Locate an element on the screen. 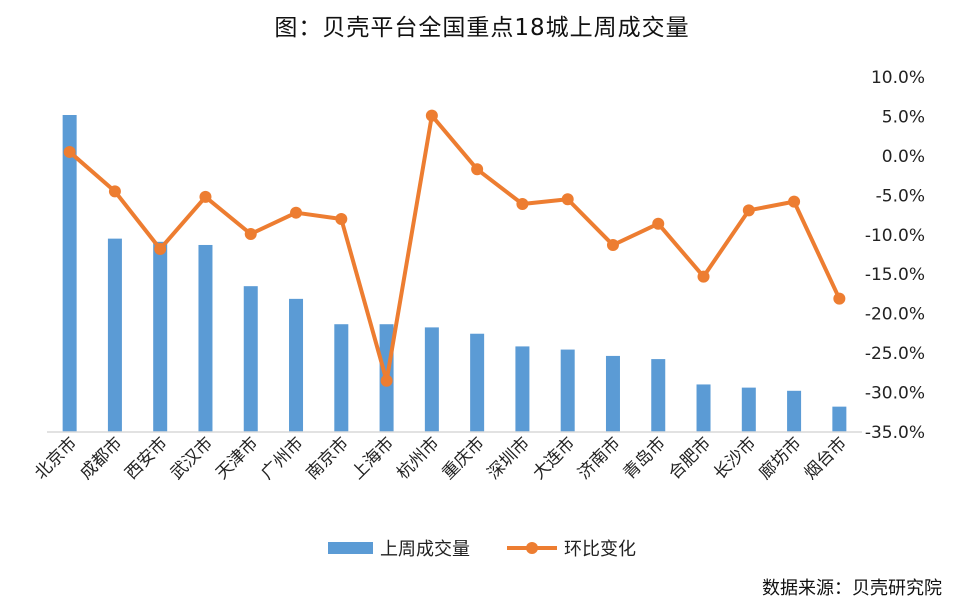  y2-tick-label: -20.0% is located at coordinates (895, 315).